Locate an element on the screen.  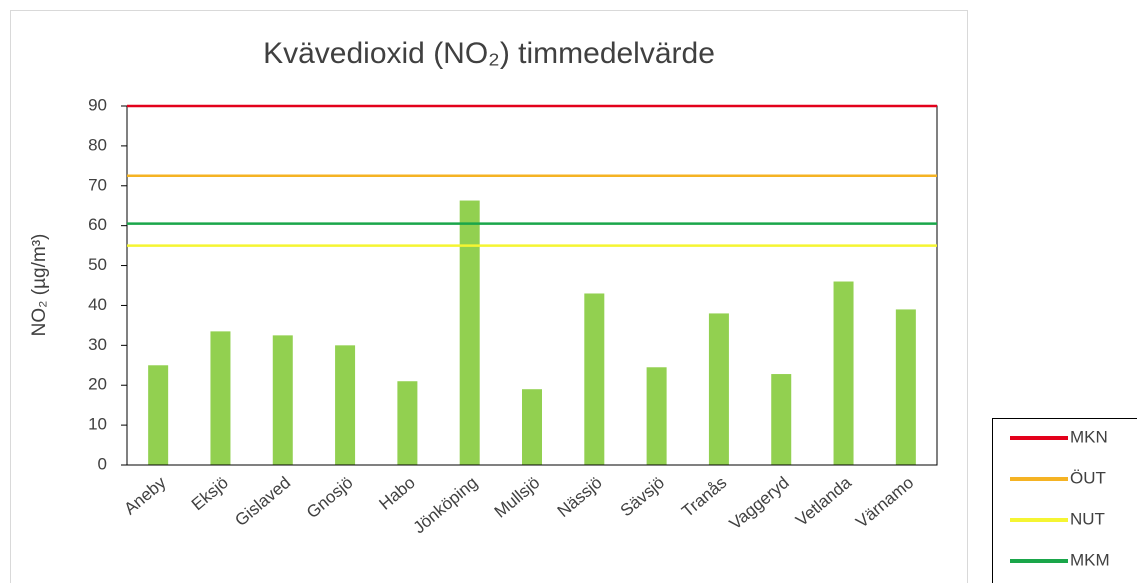
y-tick-label: 60 is located at coordinates (97, 224).